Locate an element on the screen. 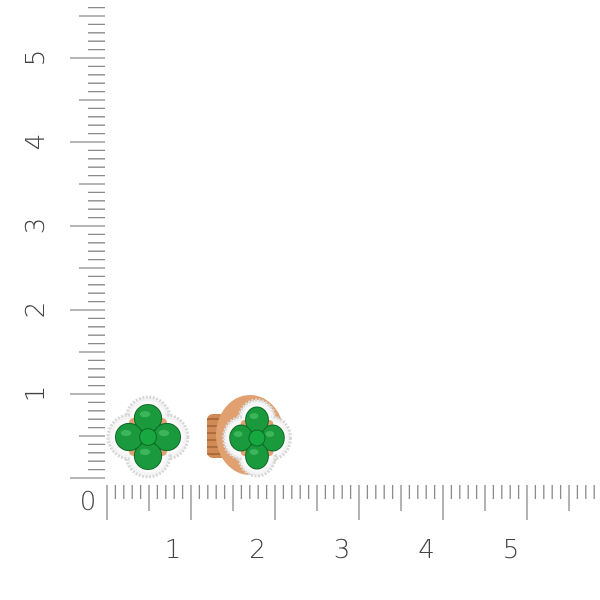 The image size is (600, 600). emerald-stone is located at coordinates (129, 437).